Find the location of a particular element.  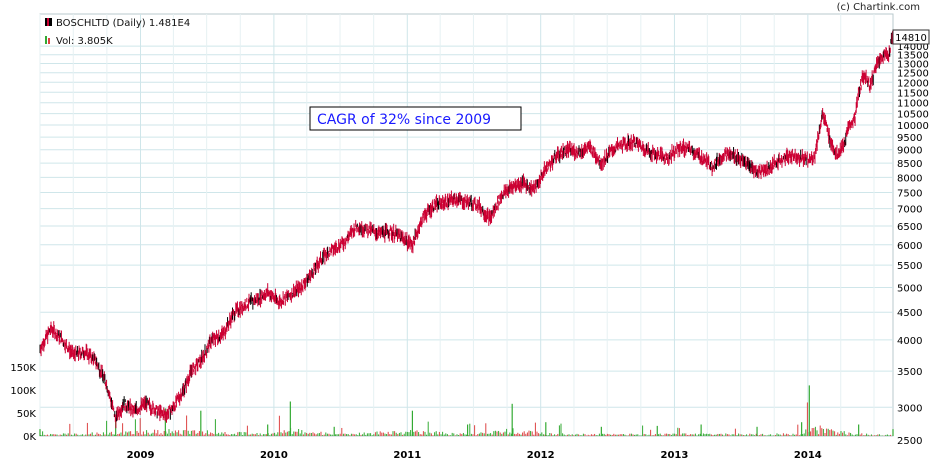

y-tick-label: 12500 is located at coordinates (913, 74).